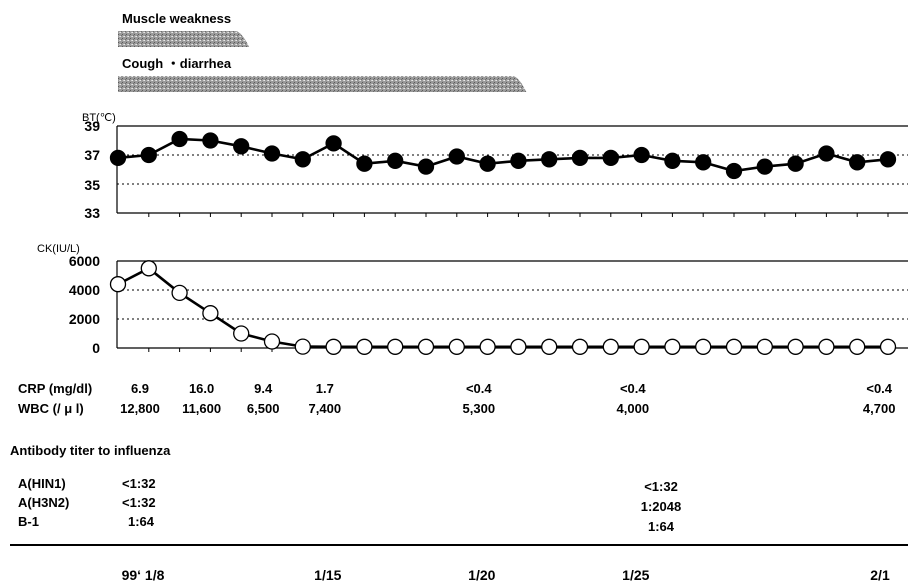  What do you see at coordinates (661, 506) in the screenshot?
I see `antibody-titer-second: 1:2048` at bounding box center [661, 506].